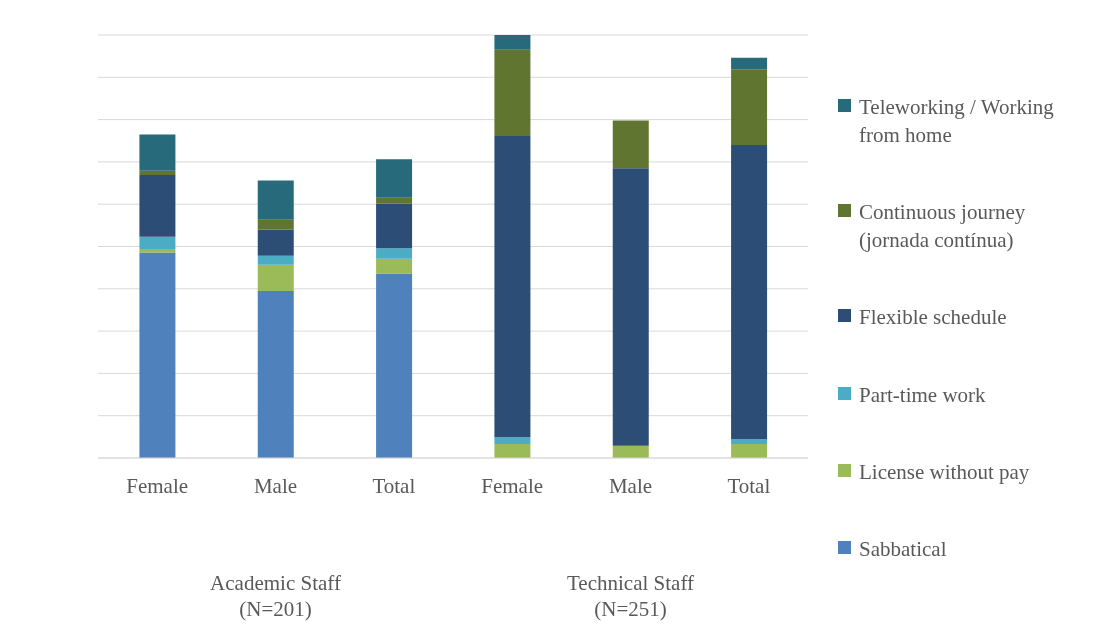  I want to click on text: Academic Staff (N=201), so click(275, 596).